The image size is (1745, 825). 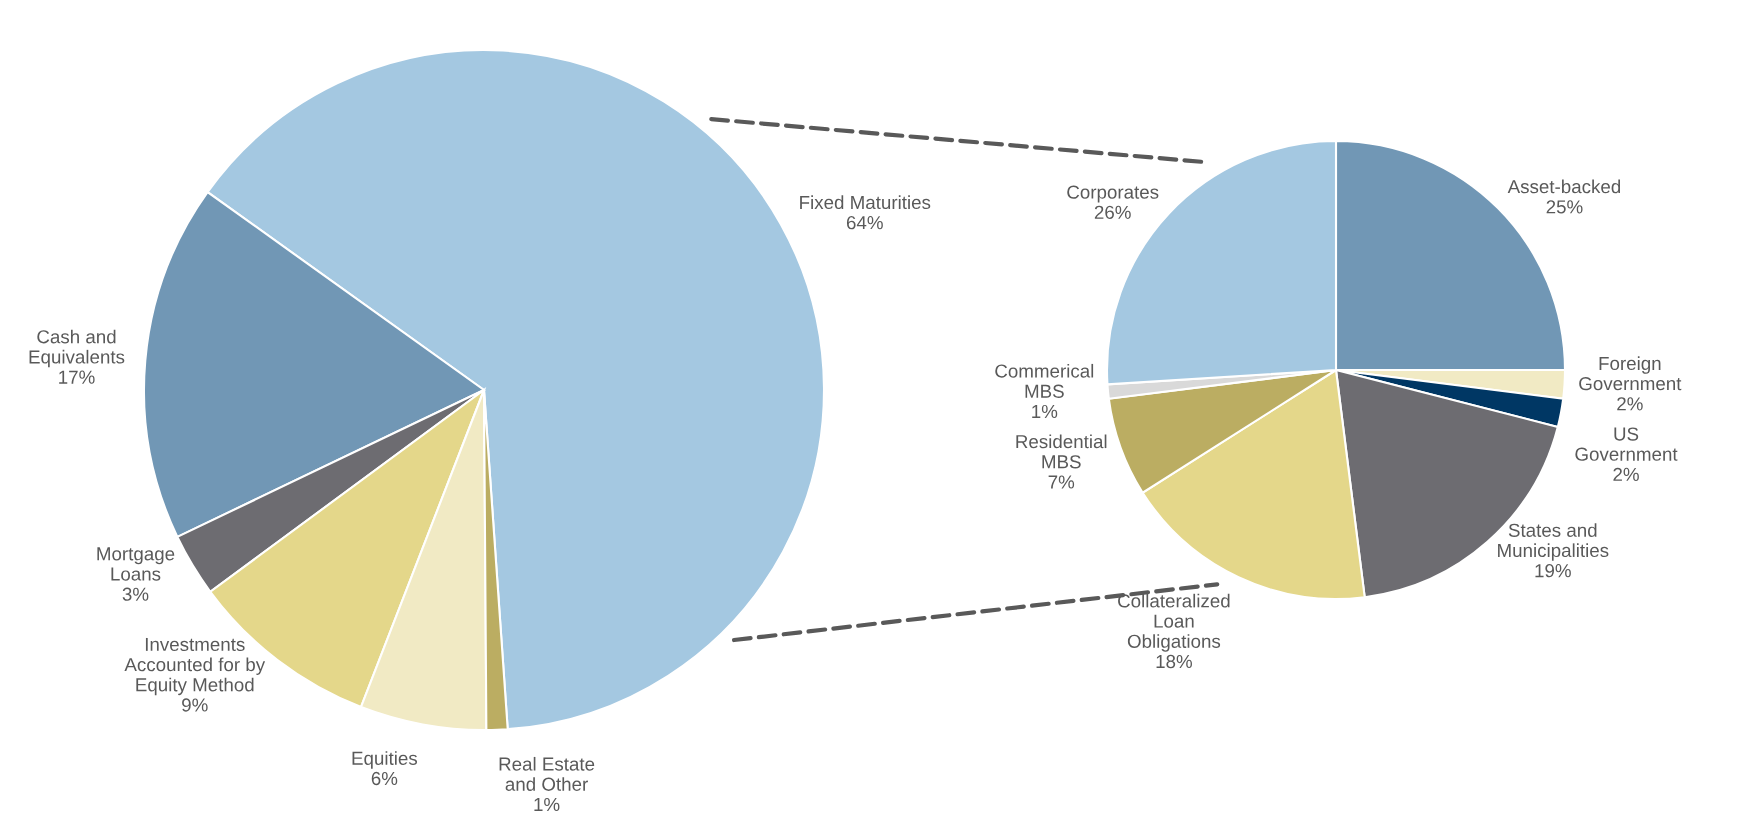 I want to click on slice-label: Collateralized Loan Obligations, so click(x=1174, y=622).